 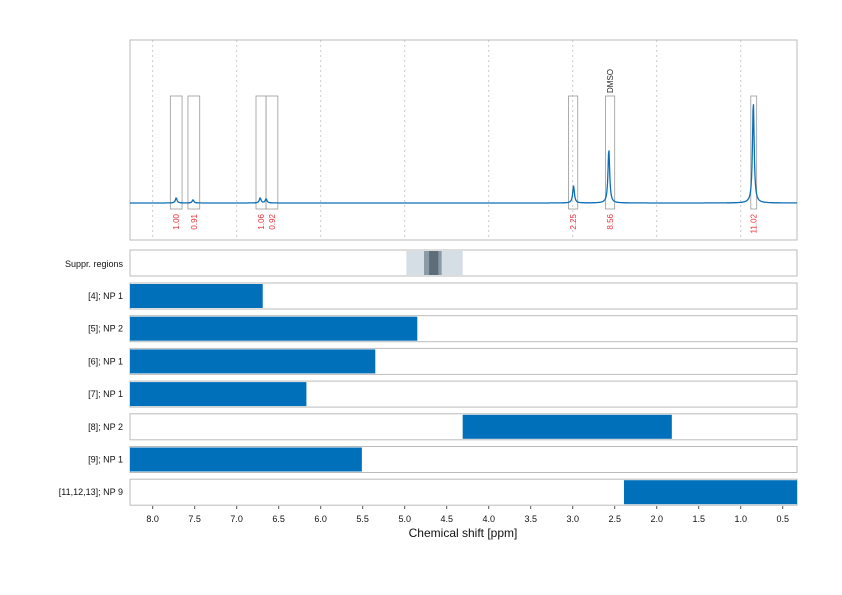 I want to click on x-tick-label: 3.0, so click(x=572, y=519).